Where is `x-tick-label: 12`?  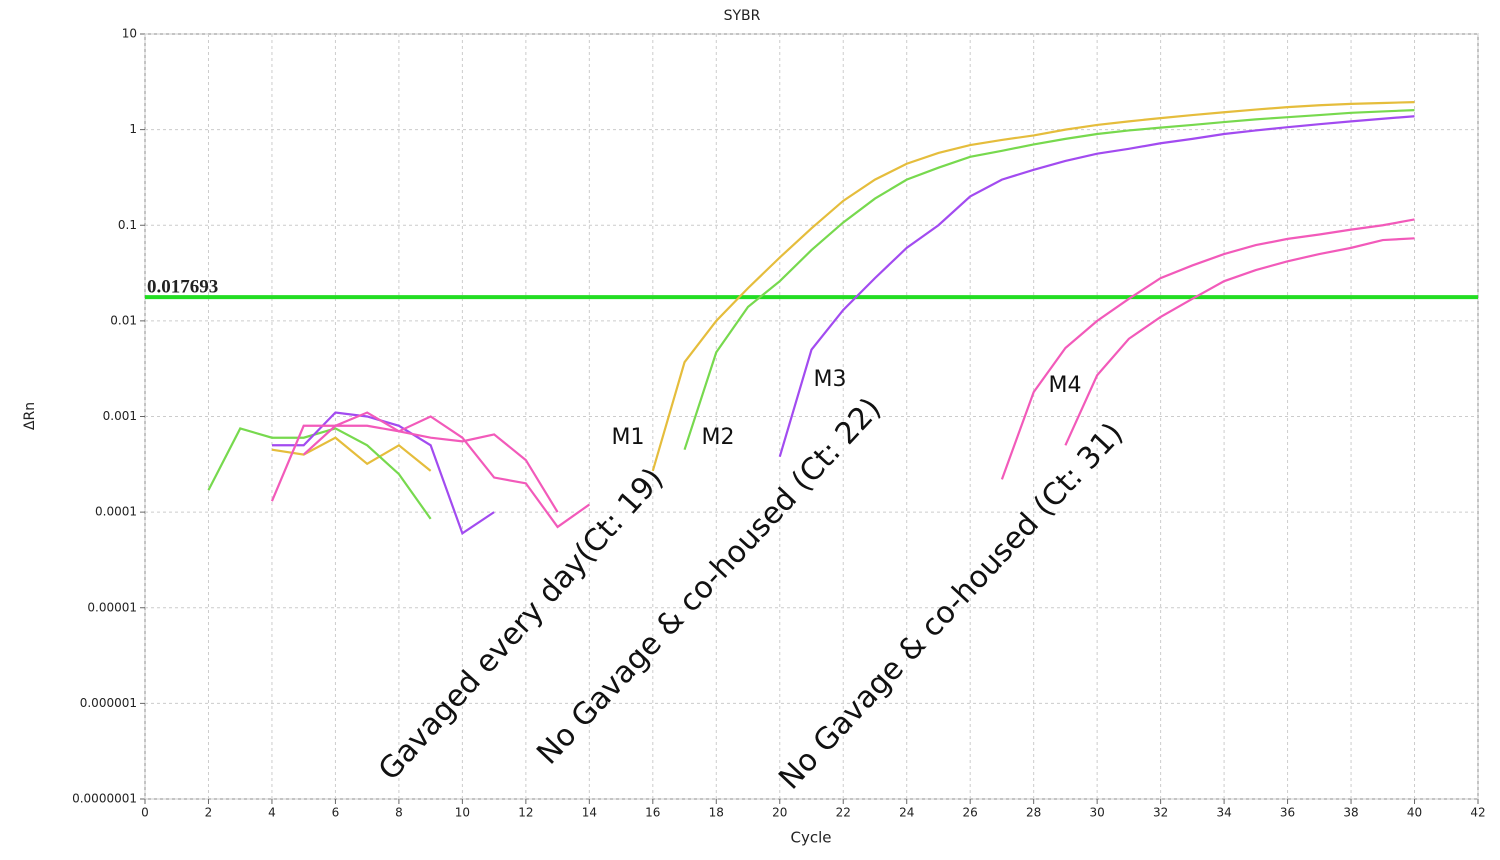
x-tick-label: 12 is located at coordinates (525, 813).